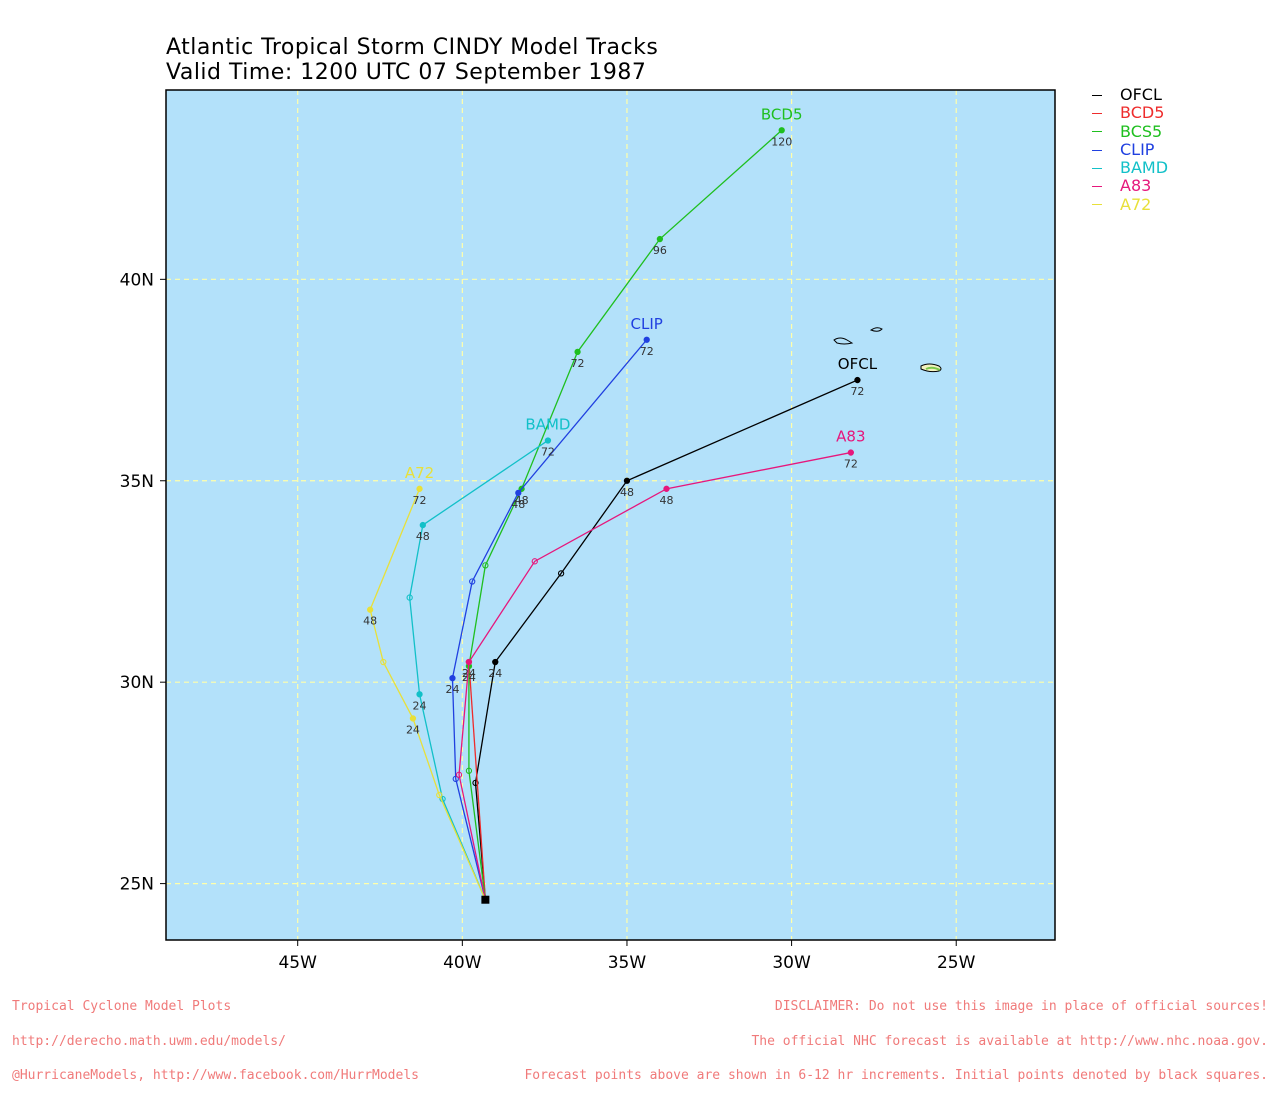  I want to click on forecast-hour-label: 120, so click(781, 141).